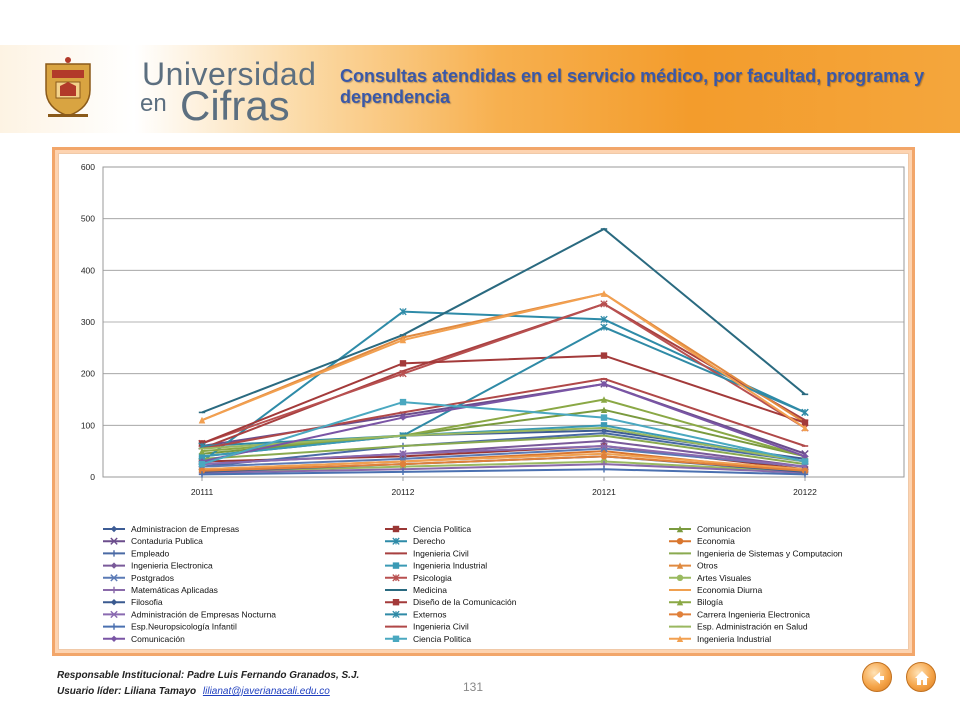 This screenshot has width=960, height=720. What do you see at coordinates (710, 602) in the screenshot?
I see `legend-label: Bilogía` at bounding box center [710, 602].